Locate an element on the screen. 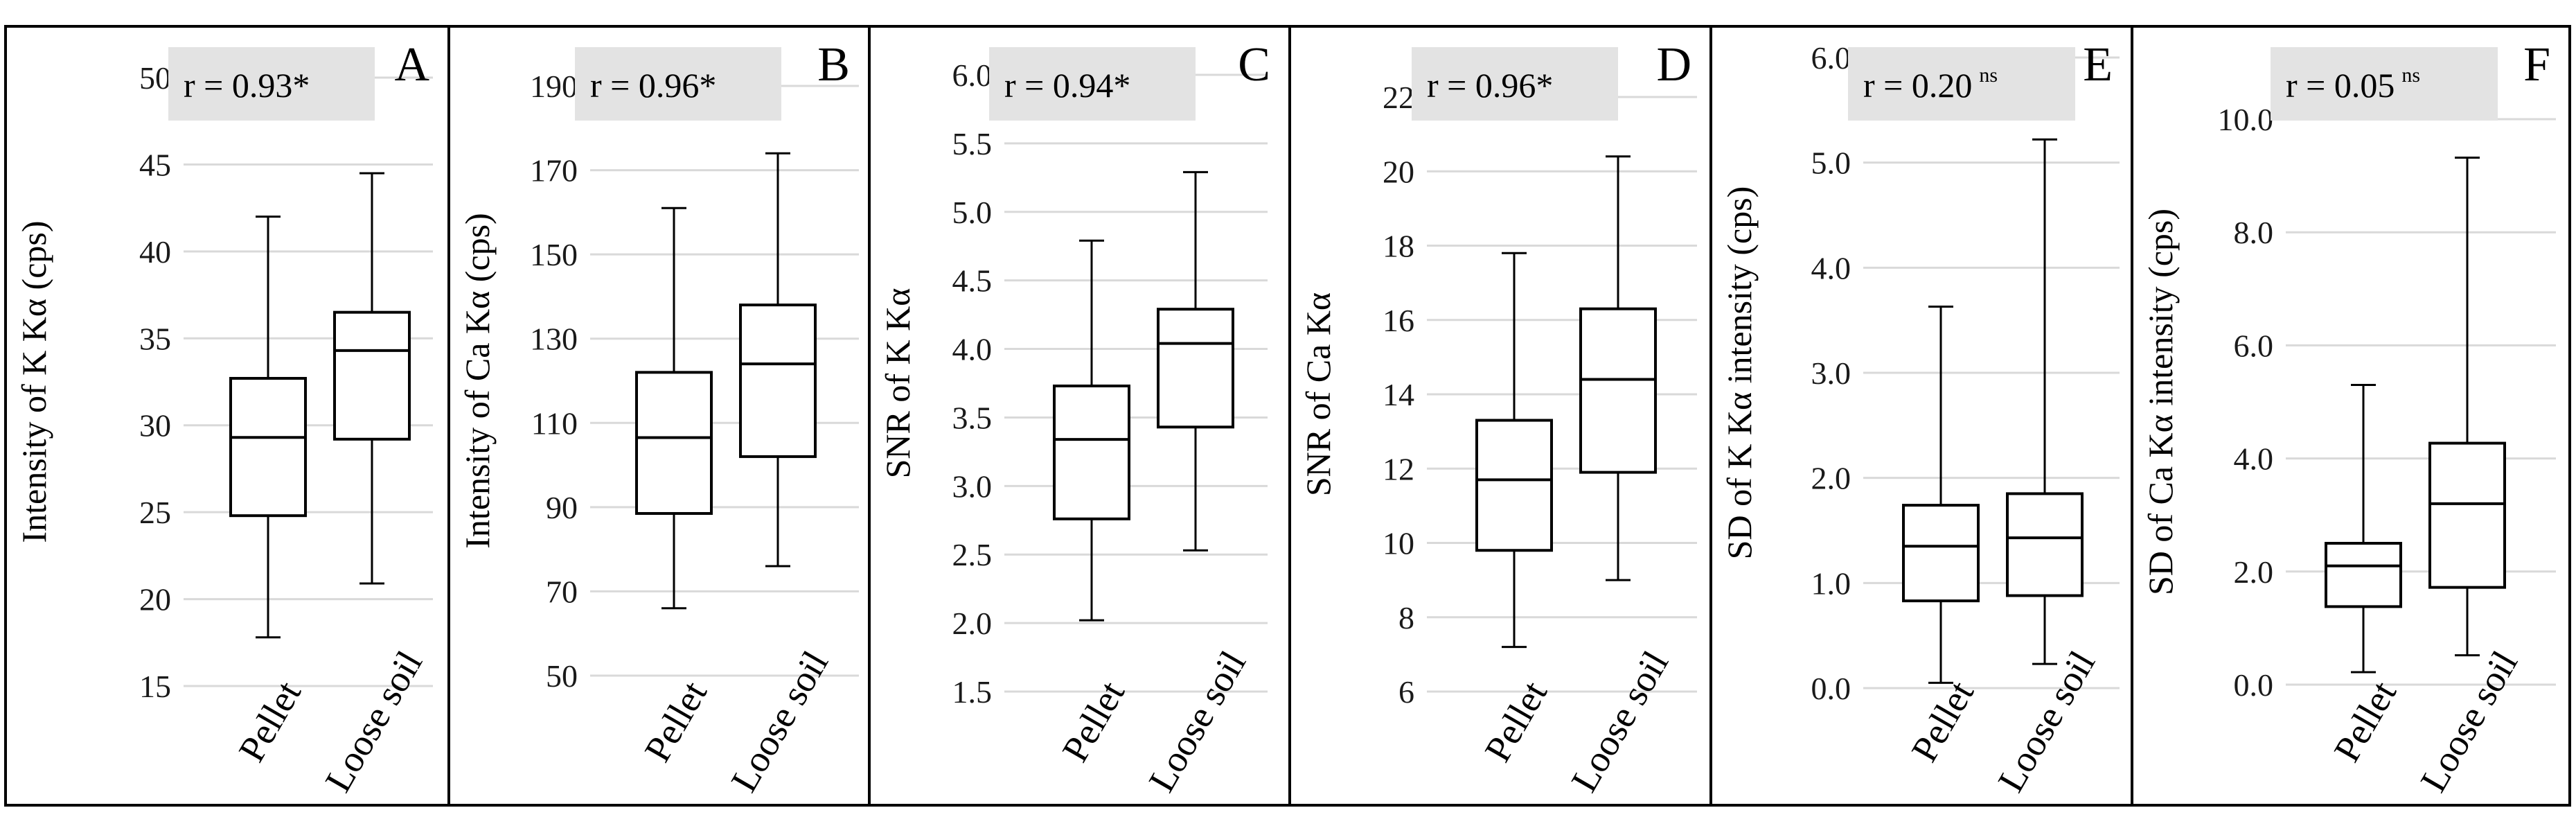 The image size is (2576, 826). y-tick-label: 130 is located at coordinates (554, 339).